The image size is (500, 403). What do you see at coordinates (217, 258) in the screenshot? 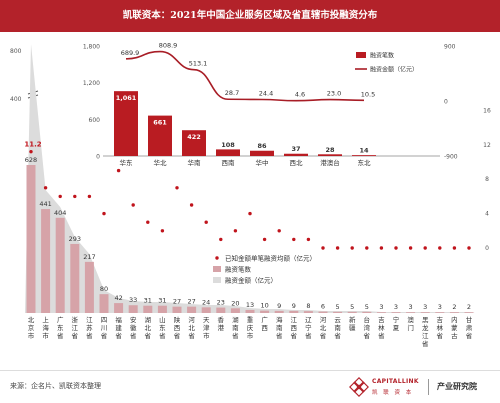
I see `legend-dot-marker` at bounding box center [217, 258].